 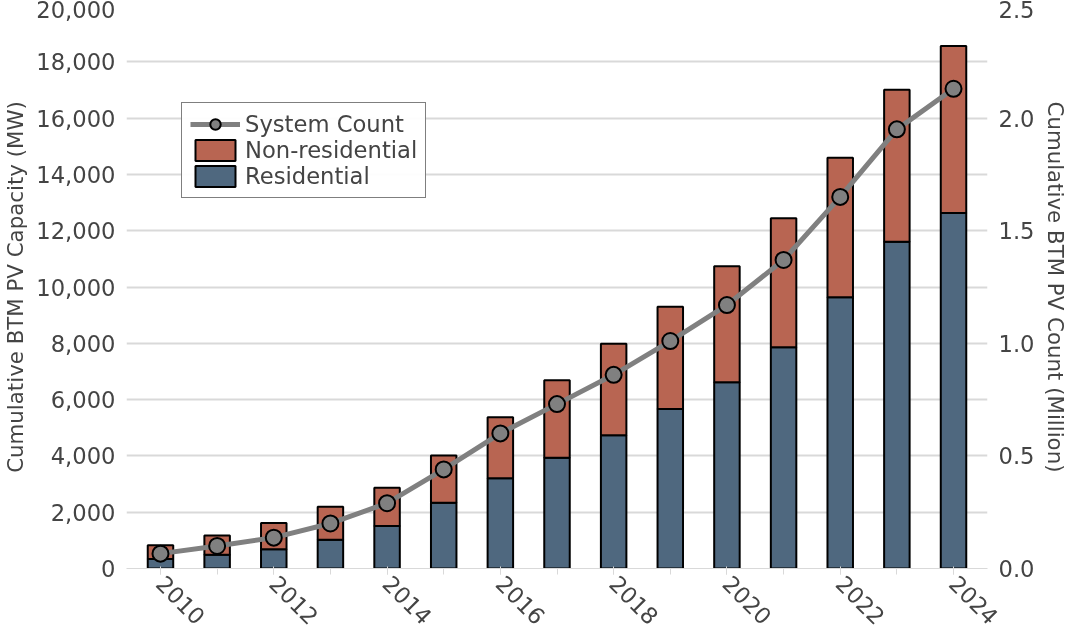 I want to click on y-tick-label: 18,000, so click(x=76, y=62).